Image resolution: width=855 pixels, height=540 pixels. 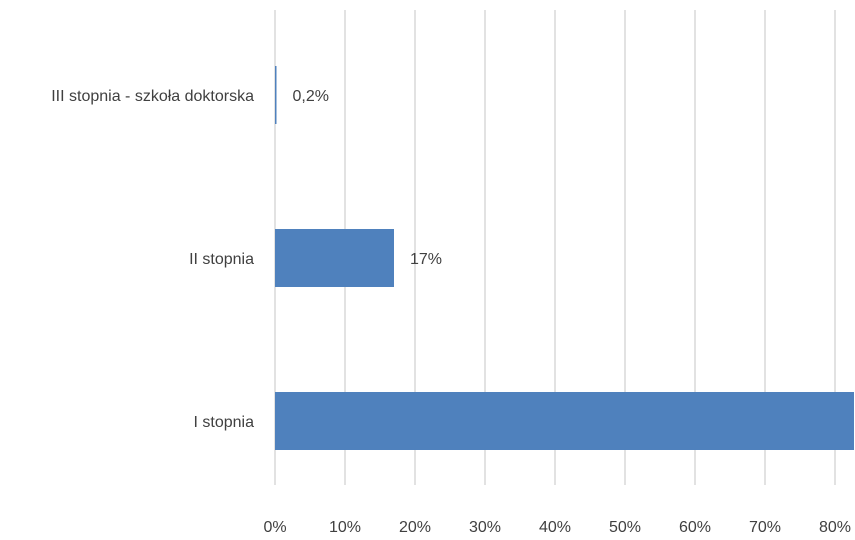 I want to click on x-tick-label: 80%, so click(x=835, y=527).